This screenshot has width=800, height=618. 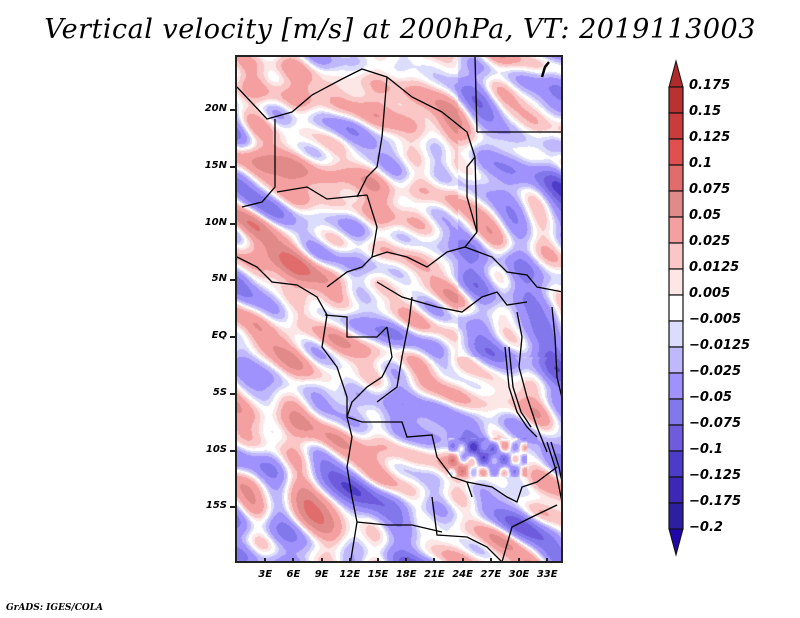 I want to click on colorbar-level-label: 0.125, so click(x=710, y=137).